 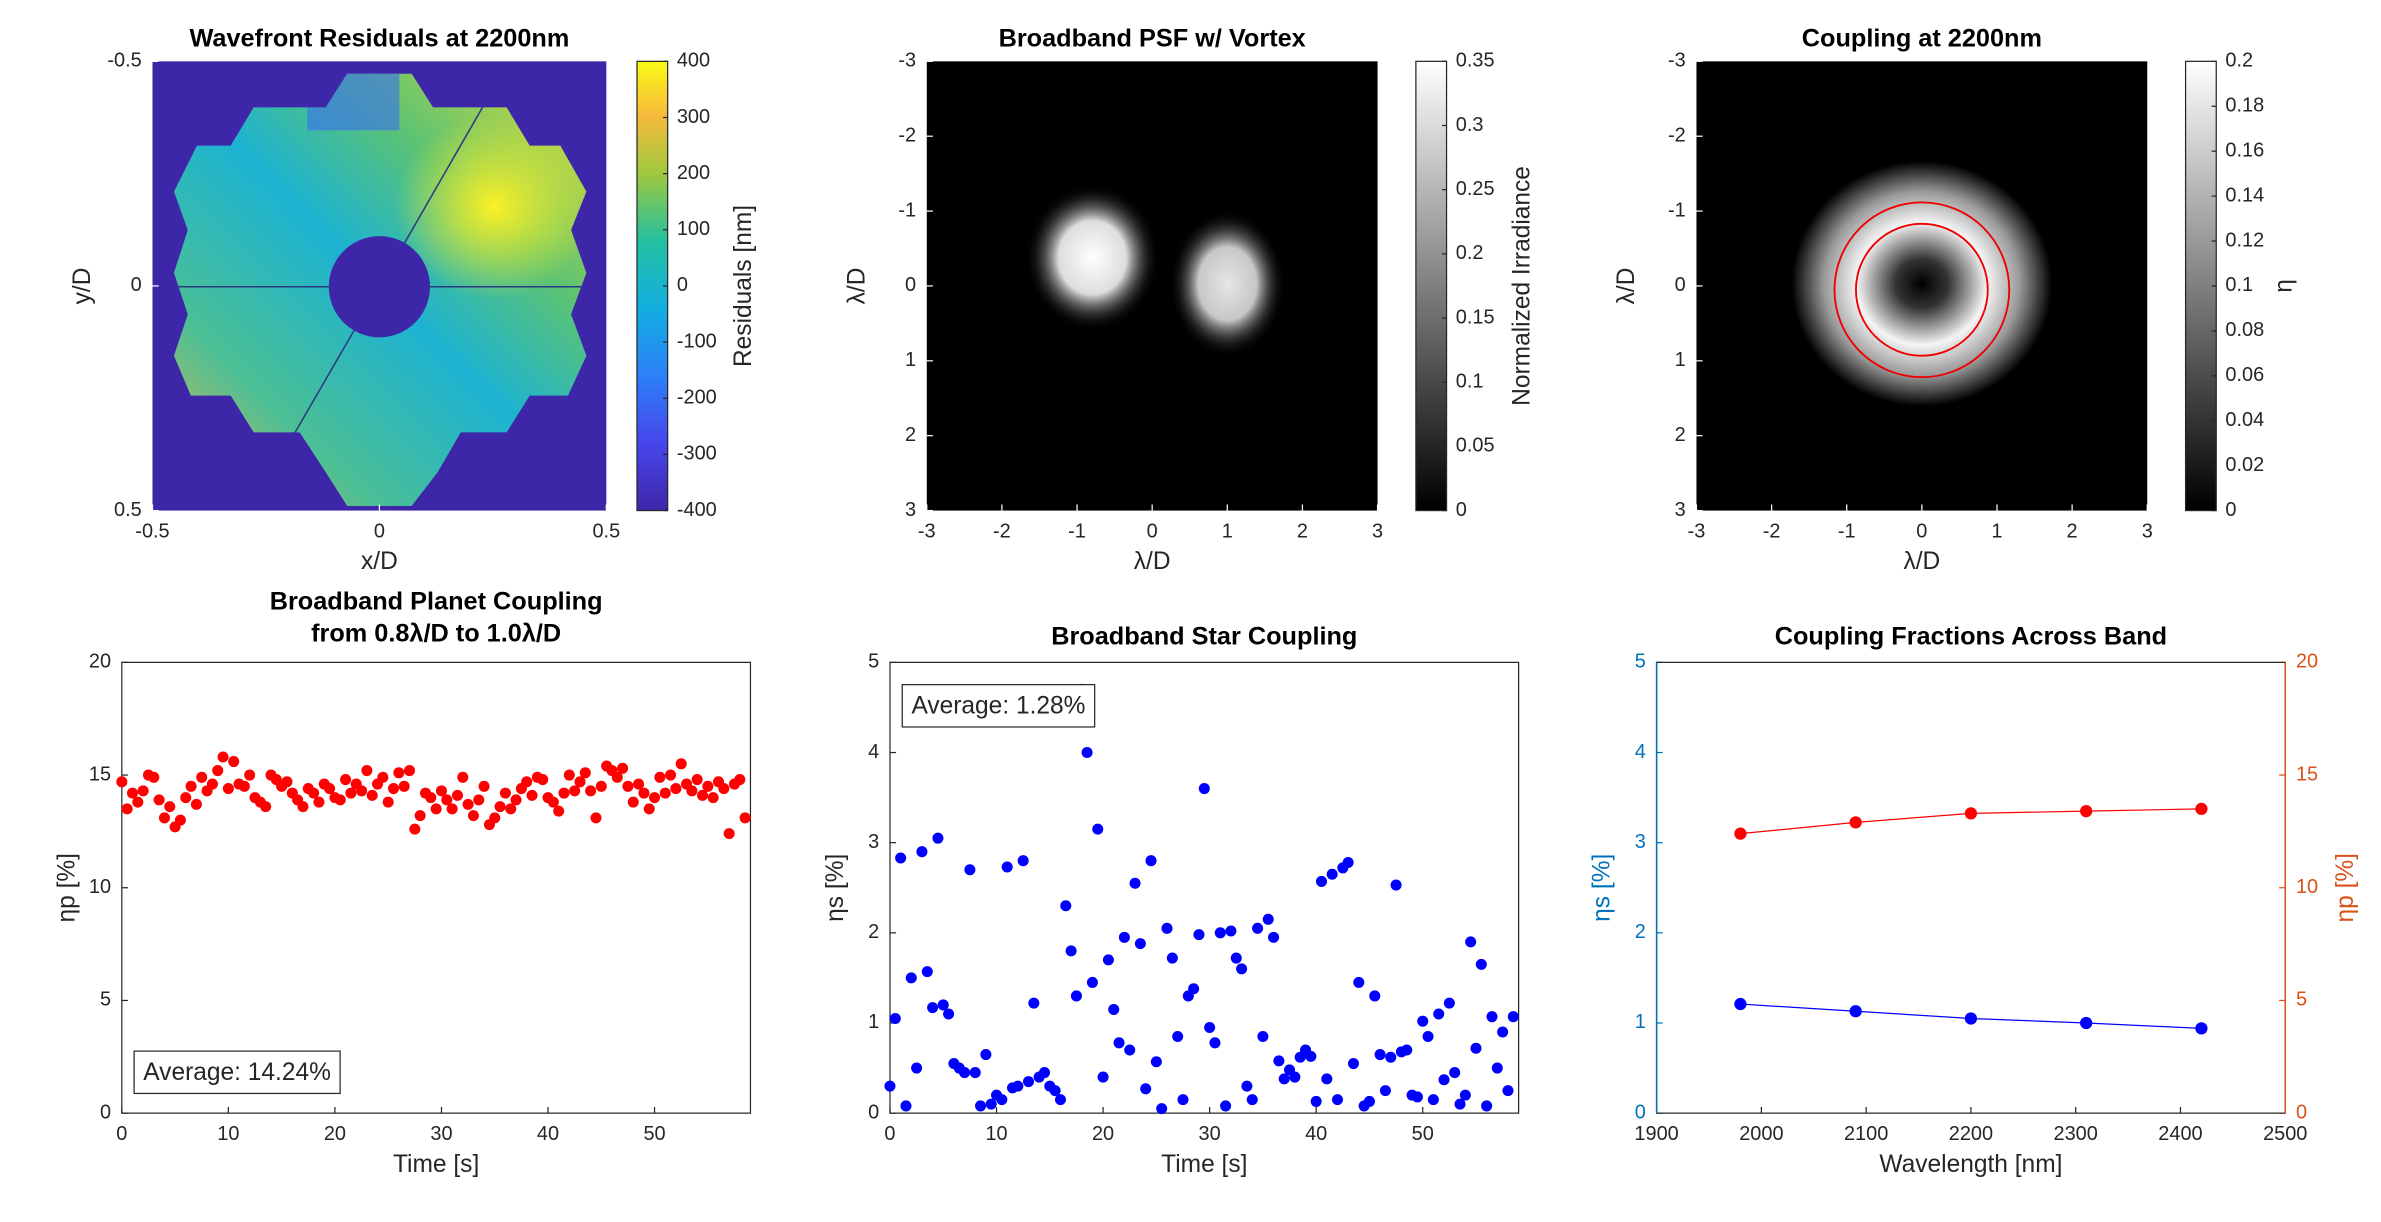 What do you see at coordinates (1866, 1134) in the screenshot?
I see `x-tick-label: 2100` at bounding box center [1866, 1134].